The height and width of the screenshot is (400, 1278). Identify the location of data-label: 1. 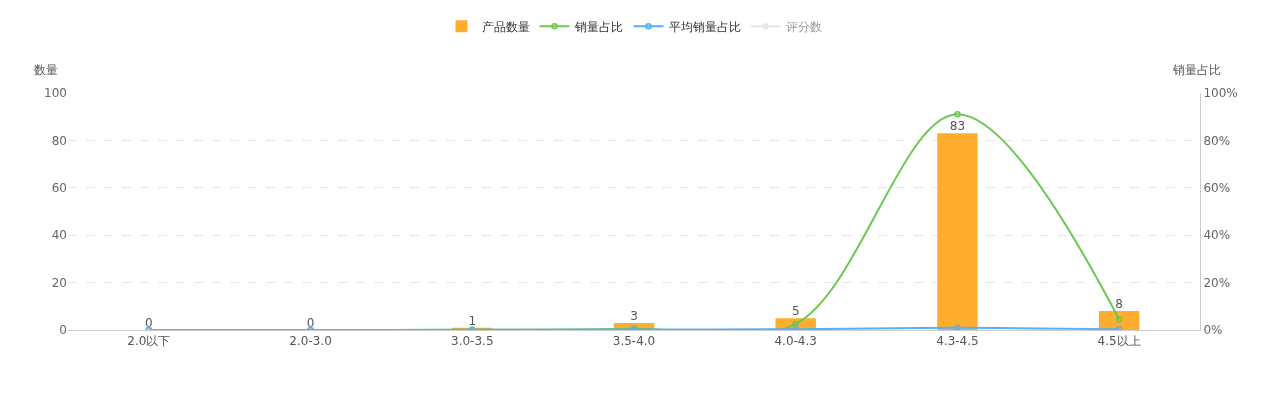
(472, 320).